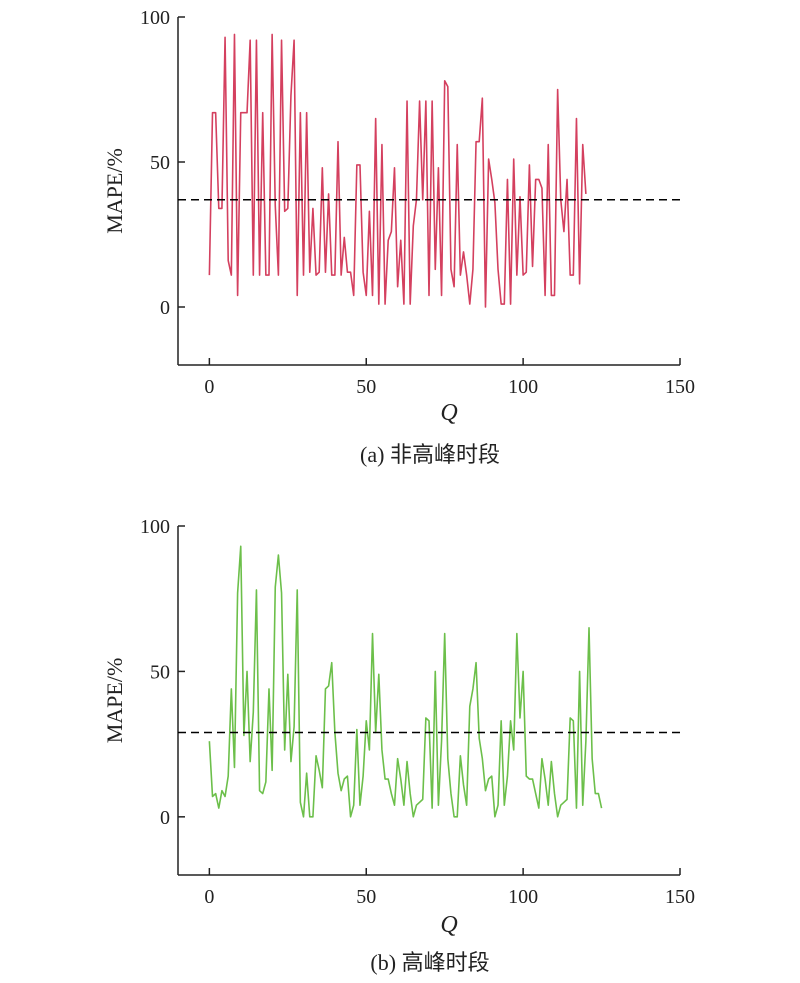 This screenshot has height=983, width=800. Describe the element at coordinates (429, 962) in the screenshot. I see `panel-caption: (b) 高峰时段` at that location.